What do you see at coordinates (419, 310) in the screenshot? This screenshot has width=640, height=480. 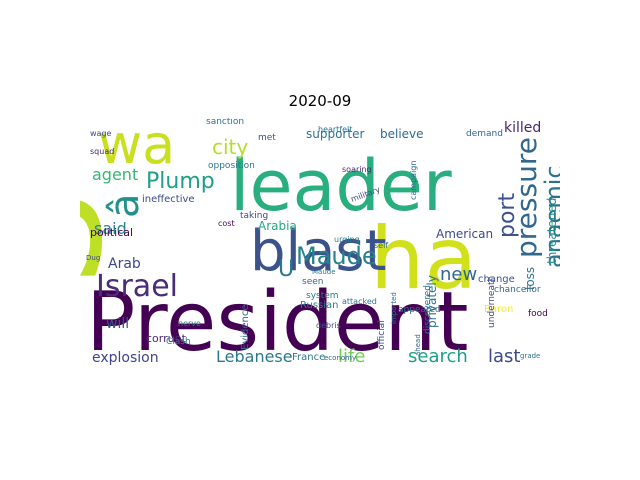 I see `word-52: appeared` at bounding box center [419, 310].